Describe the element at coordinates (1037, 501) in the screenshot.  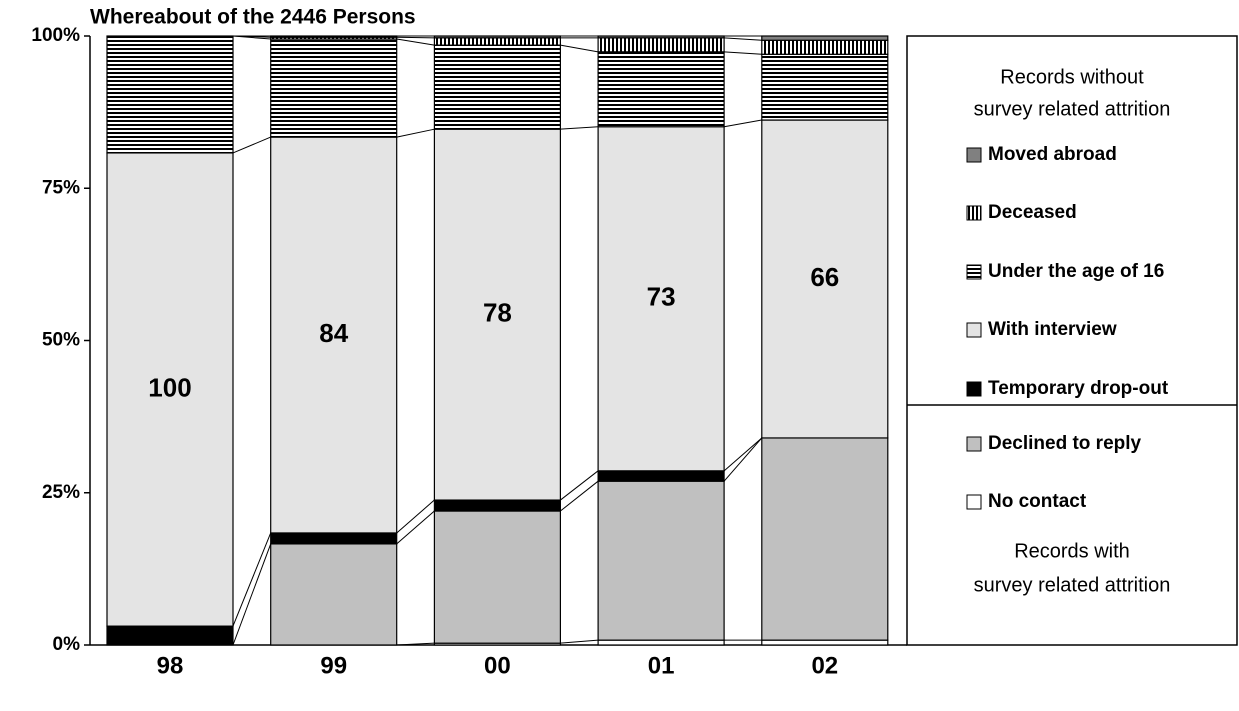
I see `legend-label: No contact` at that location.